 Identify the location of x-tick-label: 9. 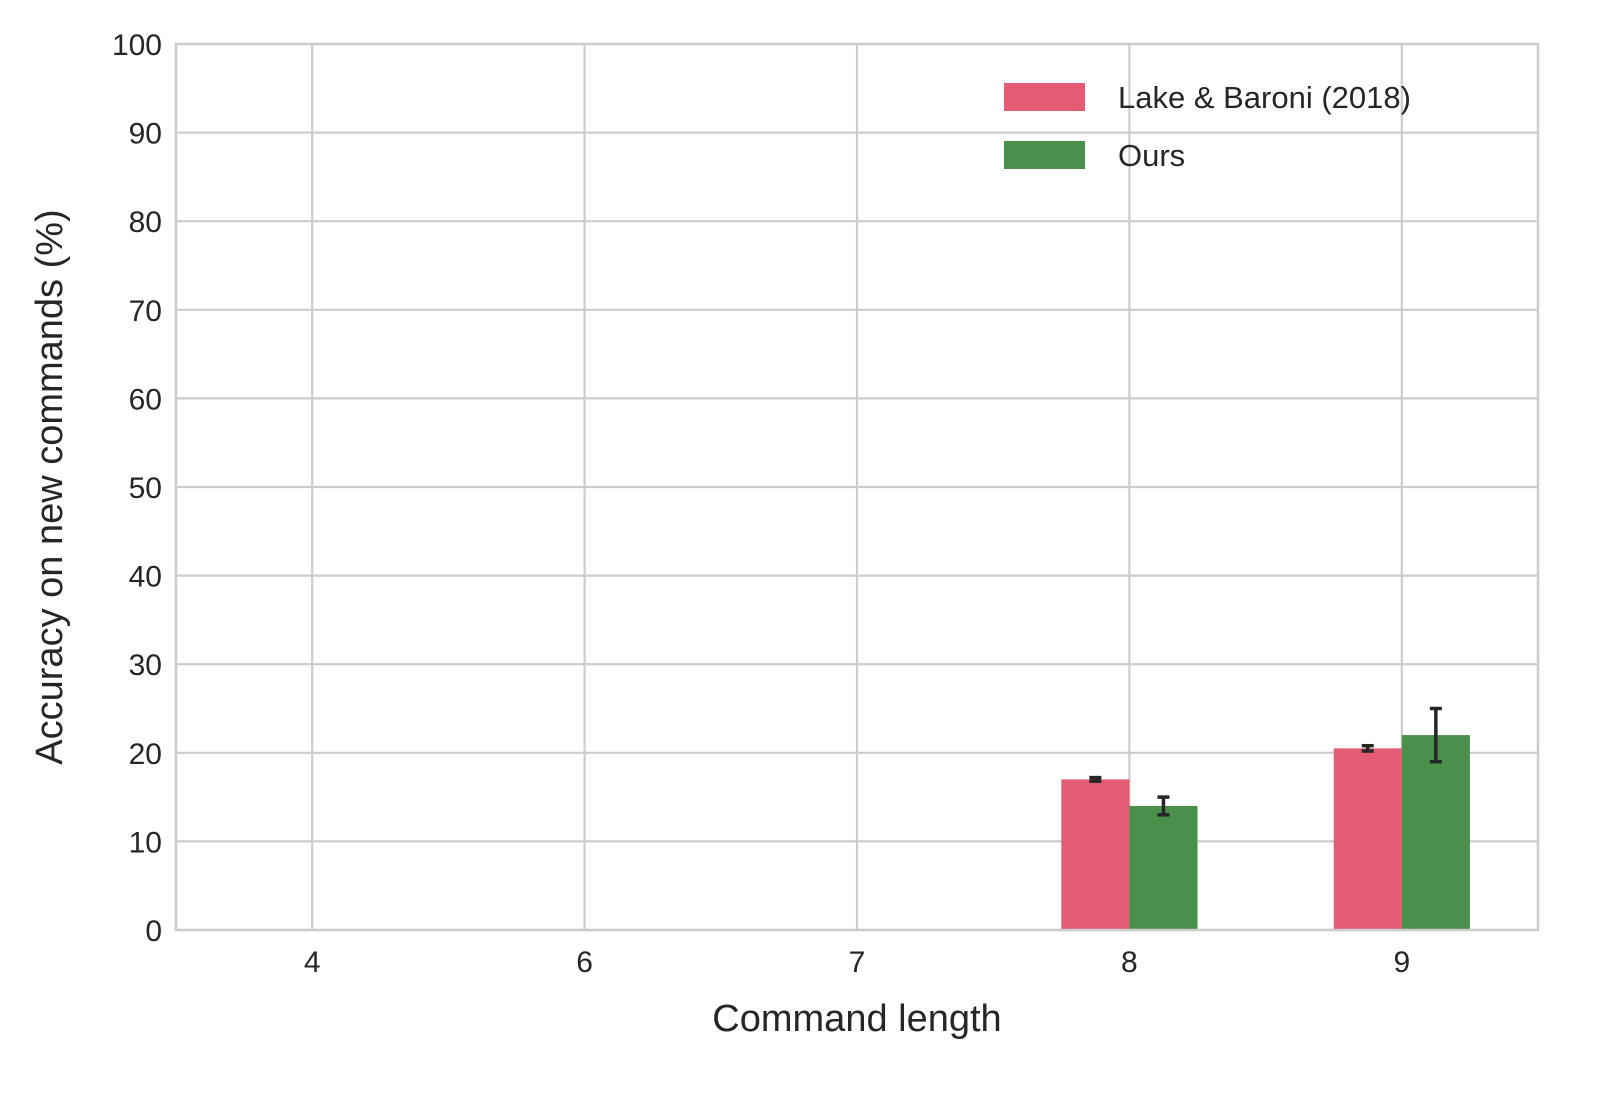
(1401, 962).